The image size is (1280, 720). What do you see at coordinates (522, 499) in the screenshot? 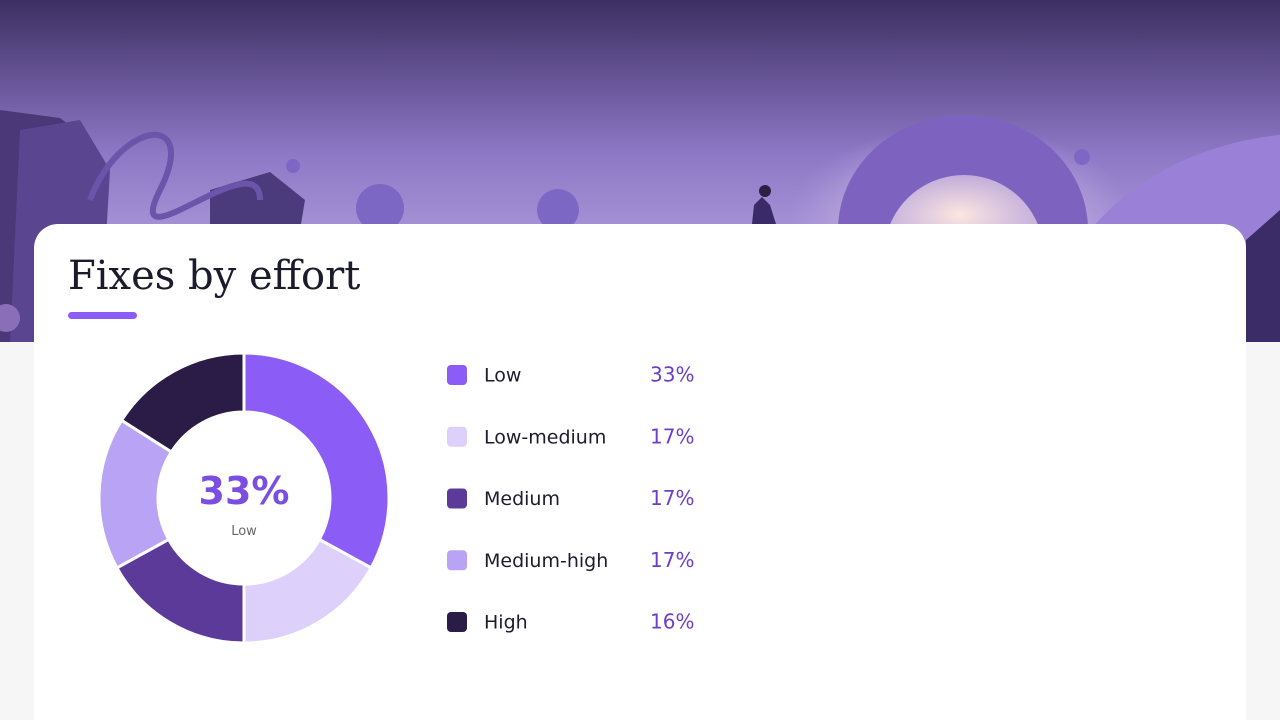
I see `legend-label: Medium` at bounding box center [522, 499].